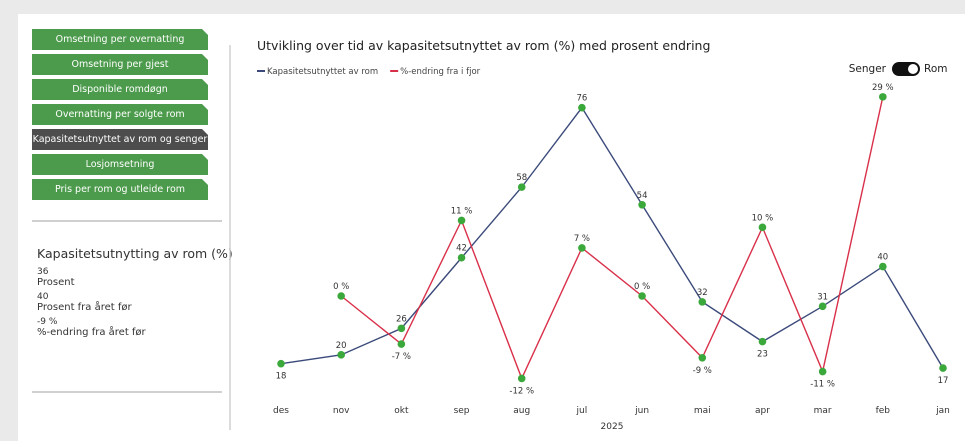  What do you see at coordinates (868, 69) in the screenshot?
I see `toggle-left: Senger` at bounding box center [868, 69].